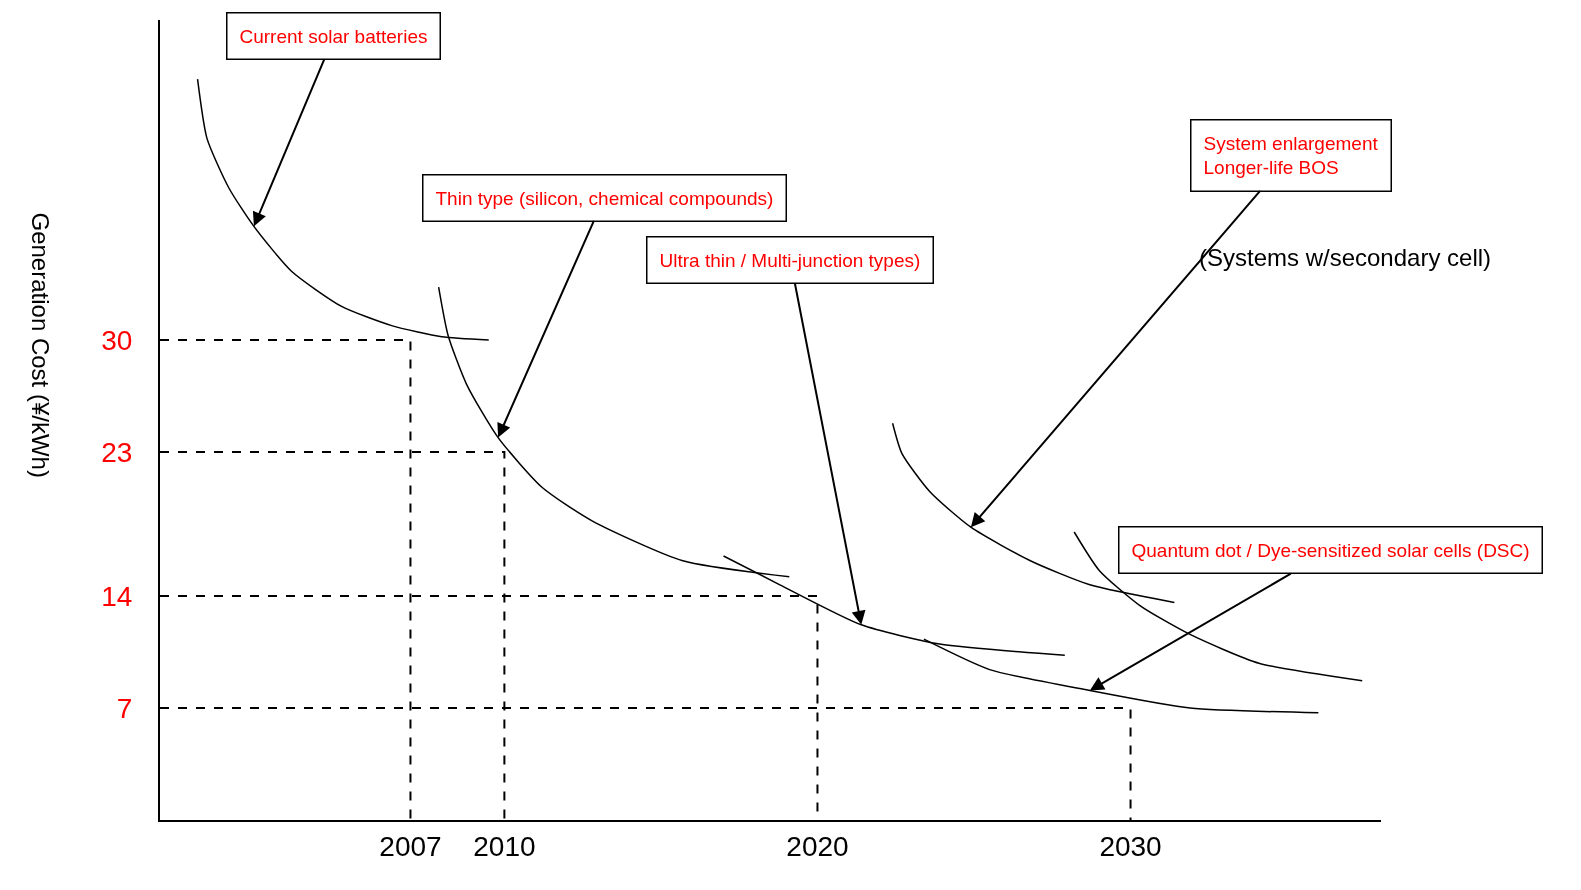  What do you see at coordinates (333, 36) in the screenshot?
I see `annotation: Current solar batteries` at bounding box center [333, 36].